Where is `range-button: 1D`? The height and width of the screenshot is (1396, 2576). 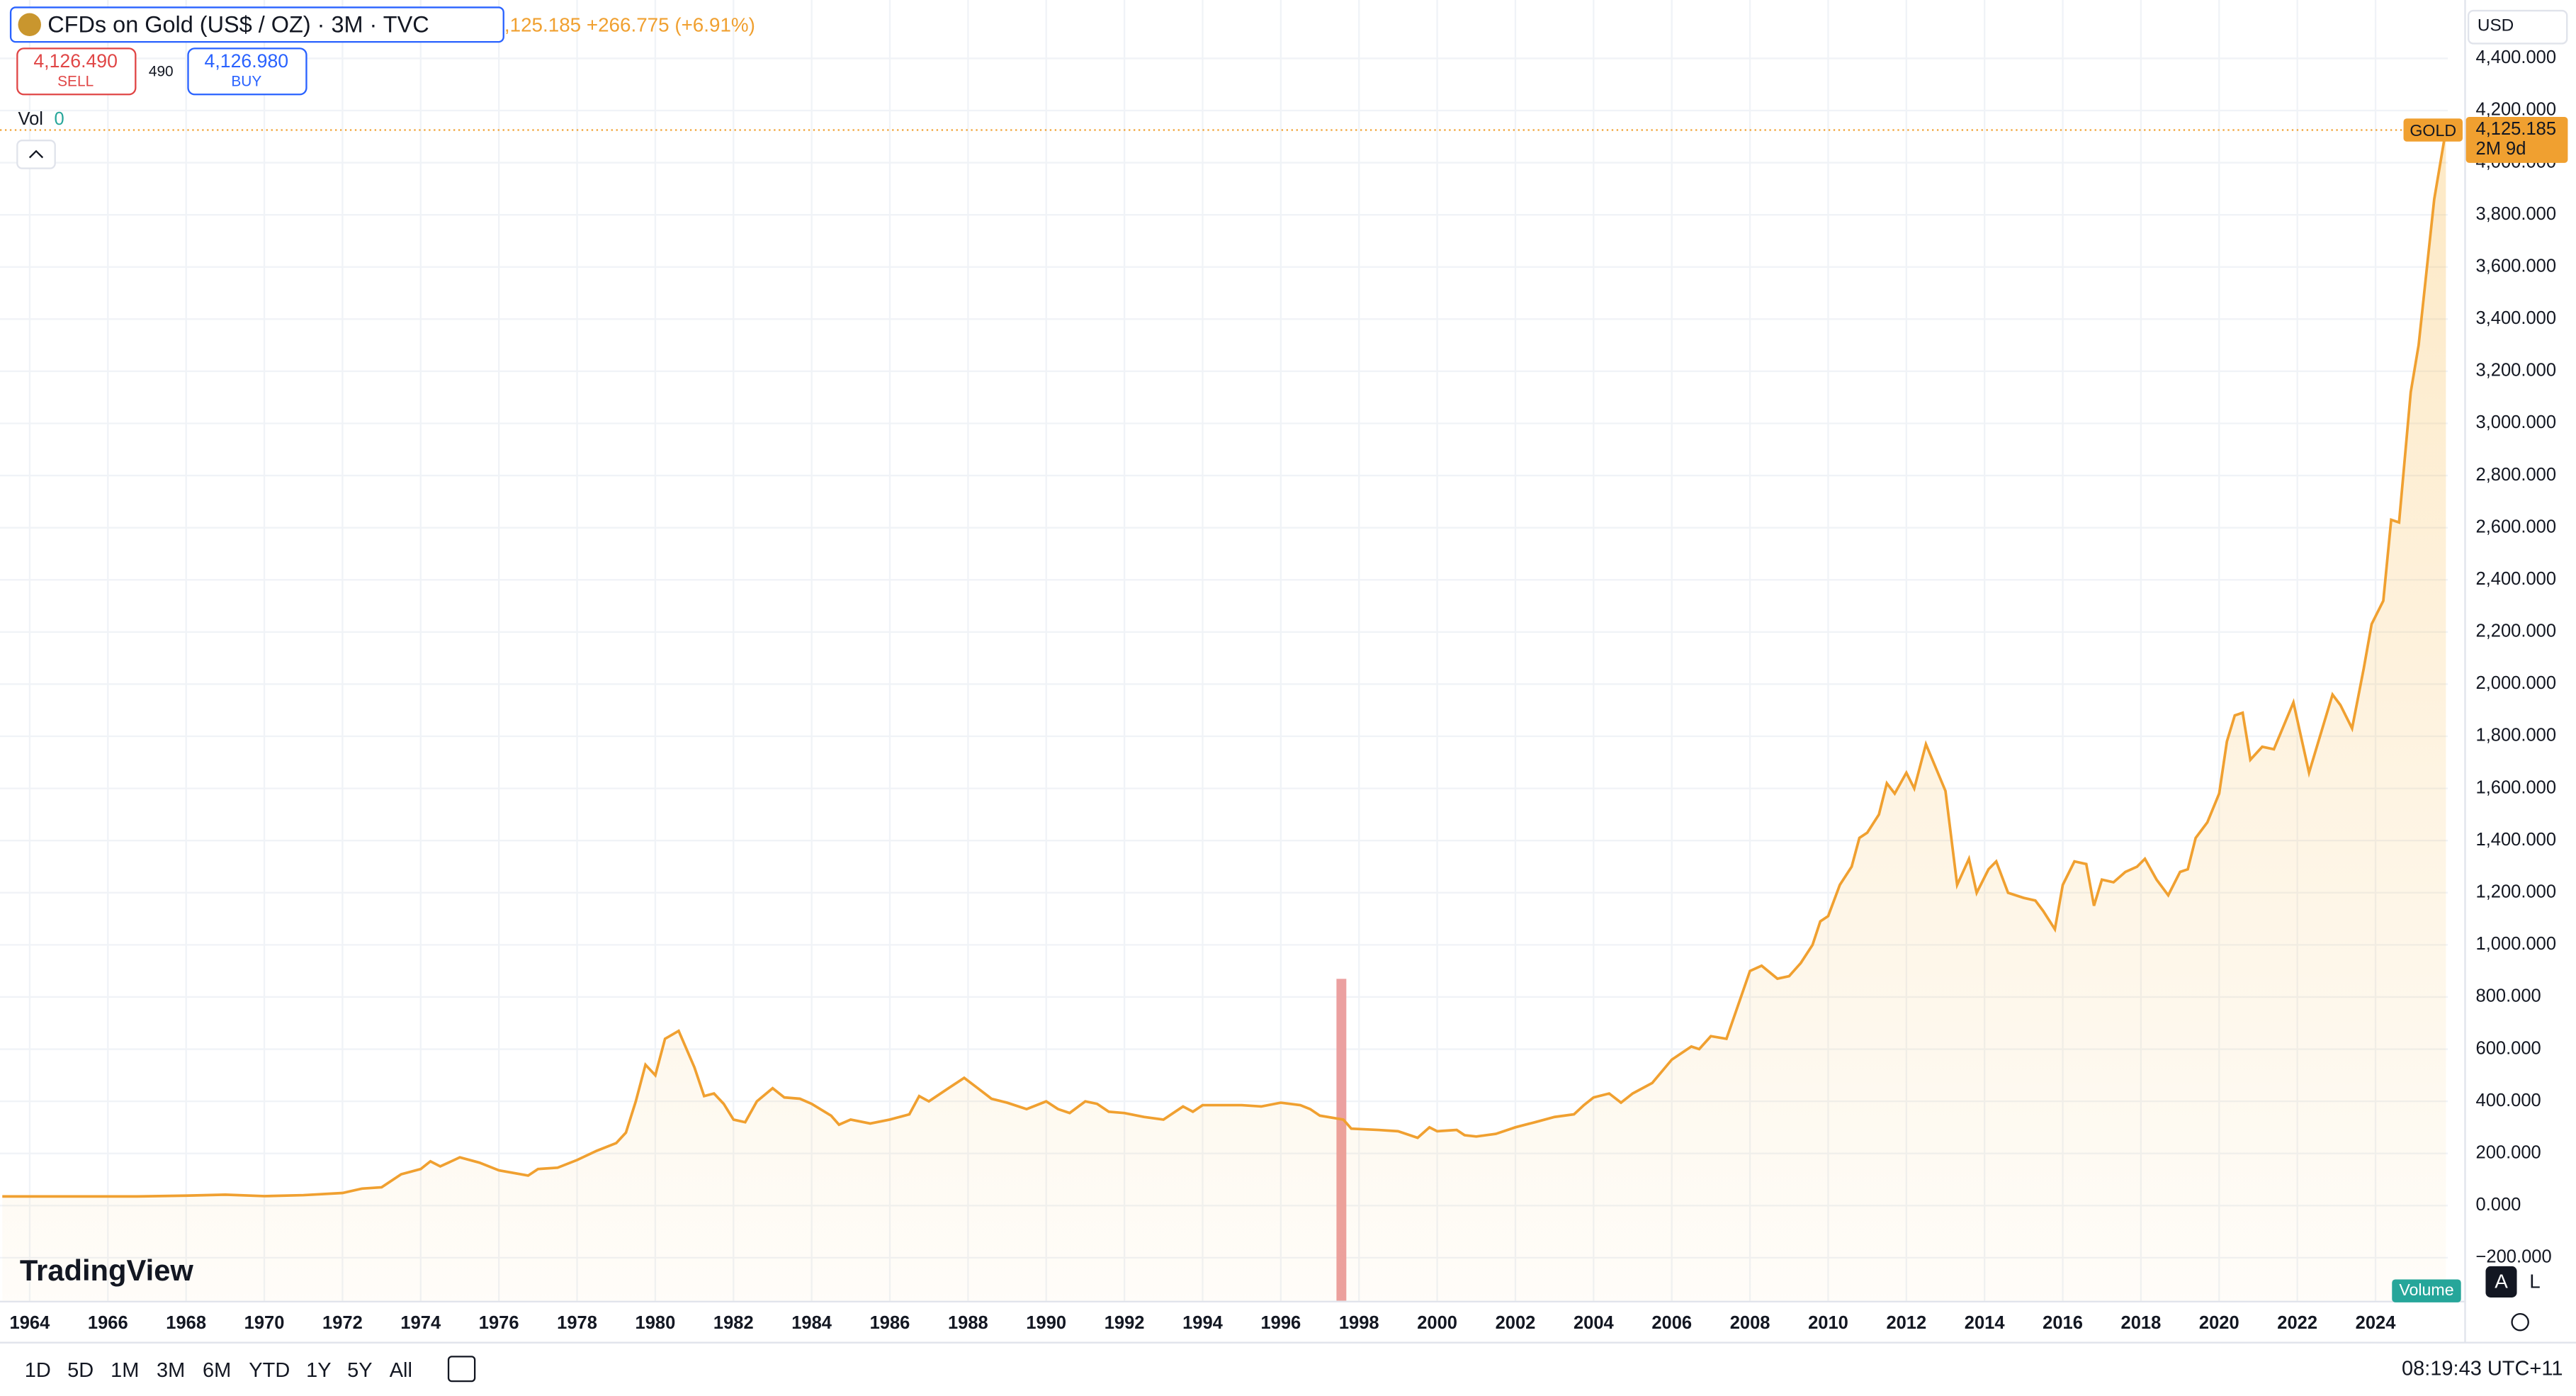 range-button: 1D is located at coordinates (38, 1370).